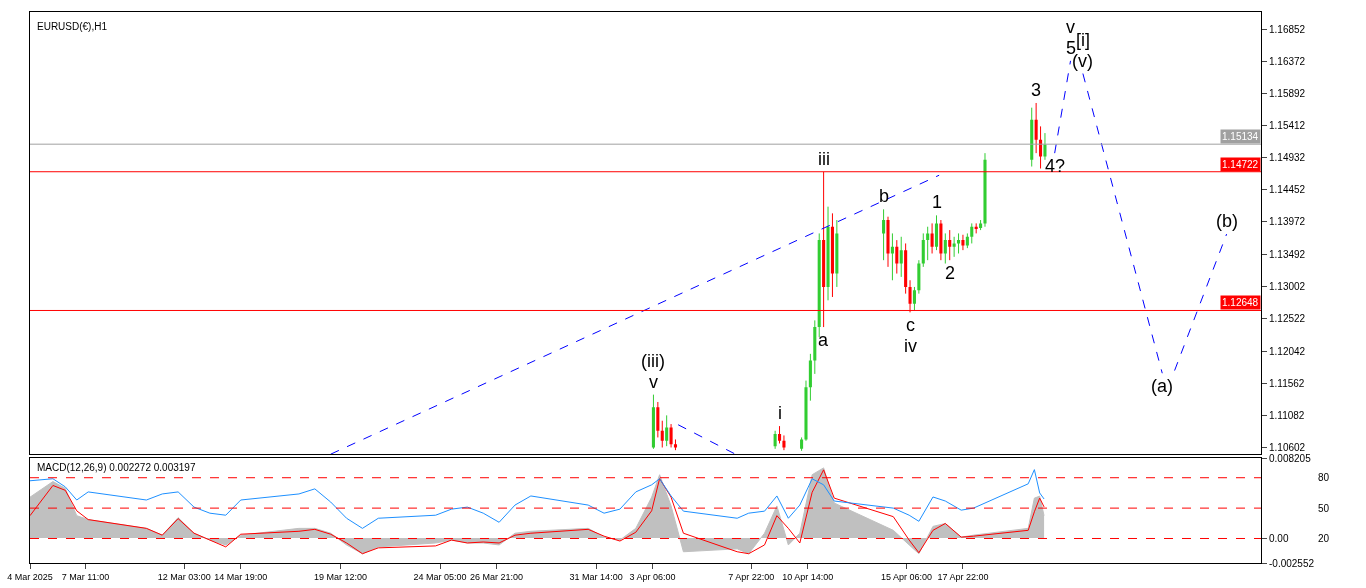  I want to click on y-tick-label: 1.15892, so click(1287, 93).